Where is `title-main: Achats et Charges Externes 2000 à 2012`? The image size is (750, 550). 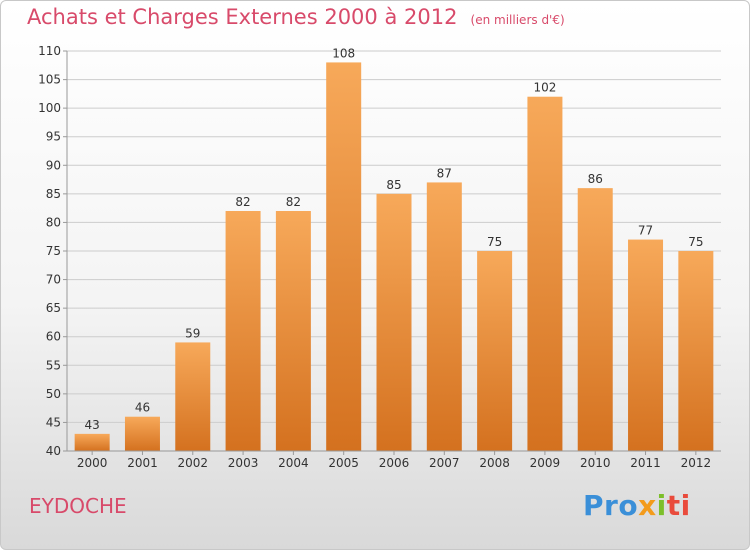 title-main: Achats et Charges Externes 2000 à 2012 is located at coordinates (242, 17).